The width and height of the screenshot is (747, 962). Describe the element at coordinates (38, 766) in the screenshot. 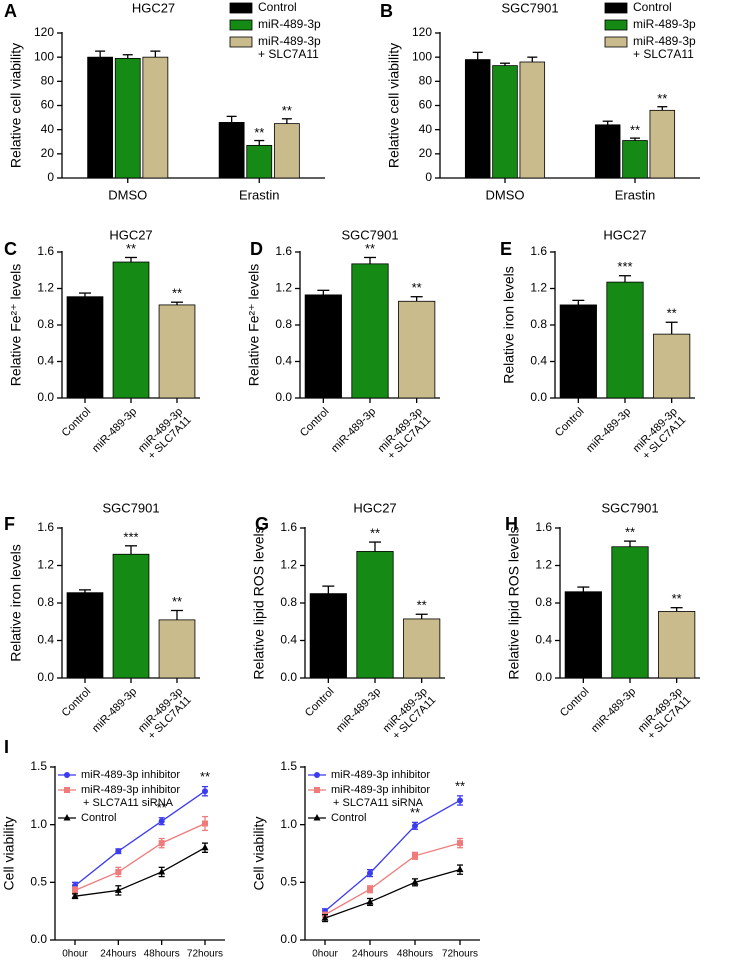

I see `y-tick-label: 1.5` at that location.